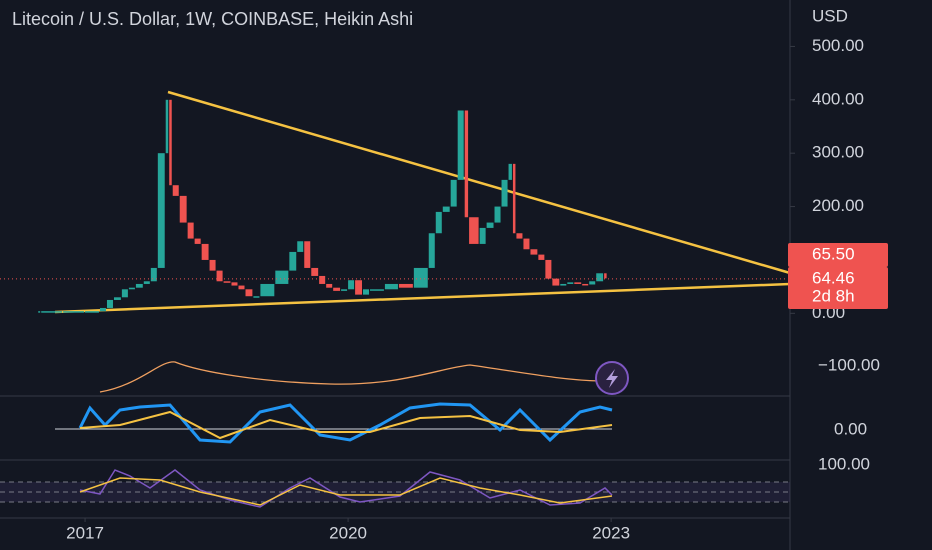  Describe the element at coordinates (849, 364) in the screenshot. I see `indicator-label: −100.00` at that location.